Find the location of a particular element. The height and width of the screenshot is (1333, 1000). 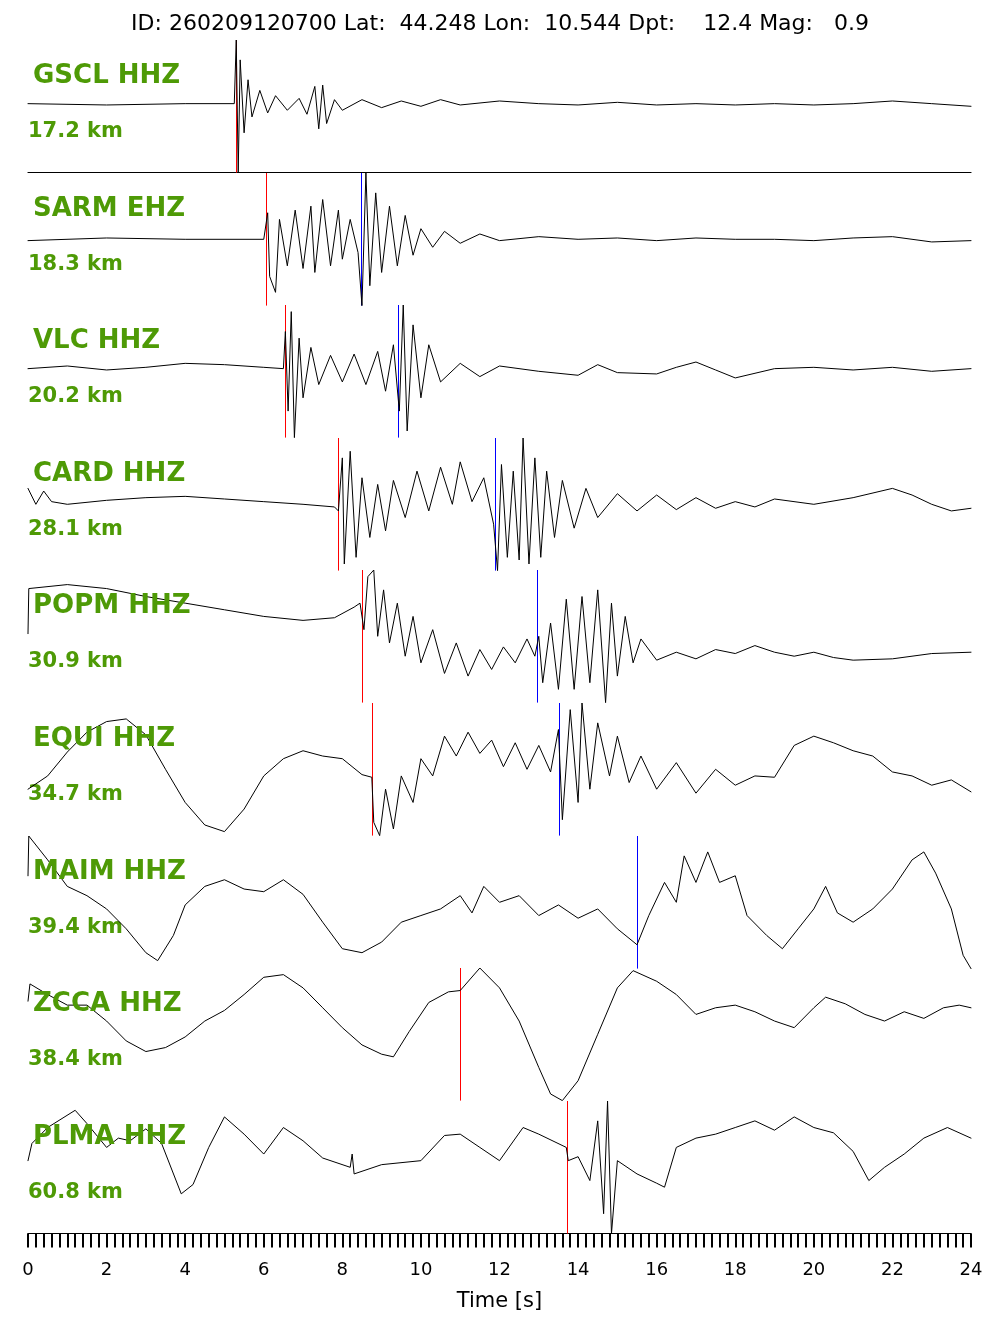

x-tick-label: 6 is located at coordinates (264, 1268).